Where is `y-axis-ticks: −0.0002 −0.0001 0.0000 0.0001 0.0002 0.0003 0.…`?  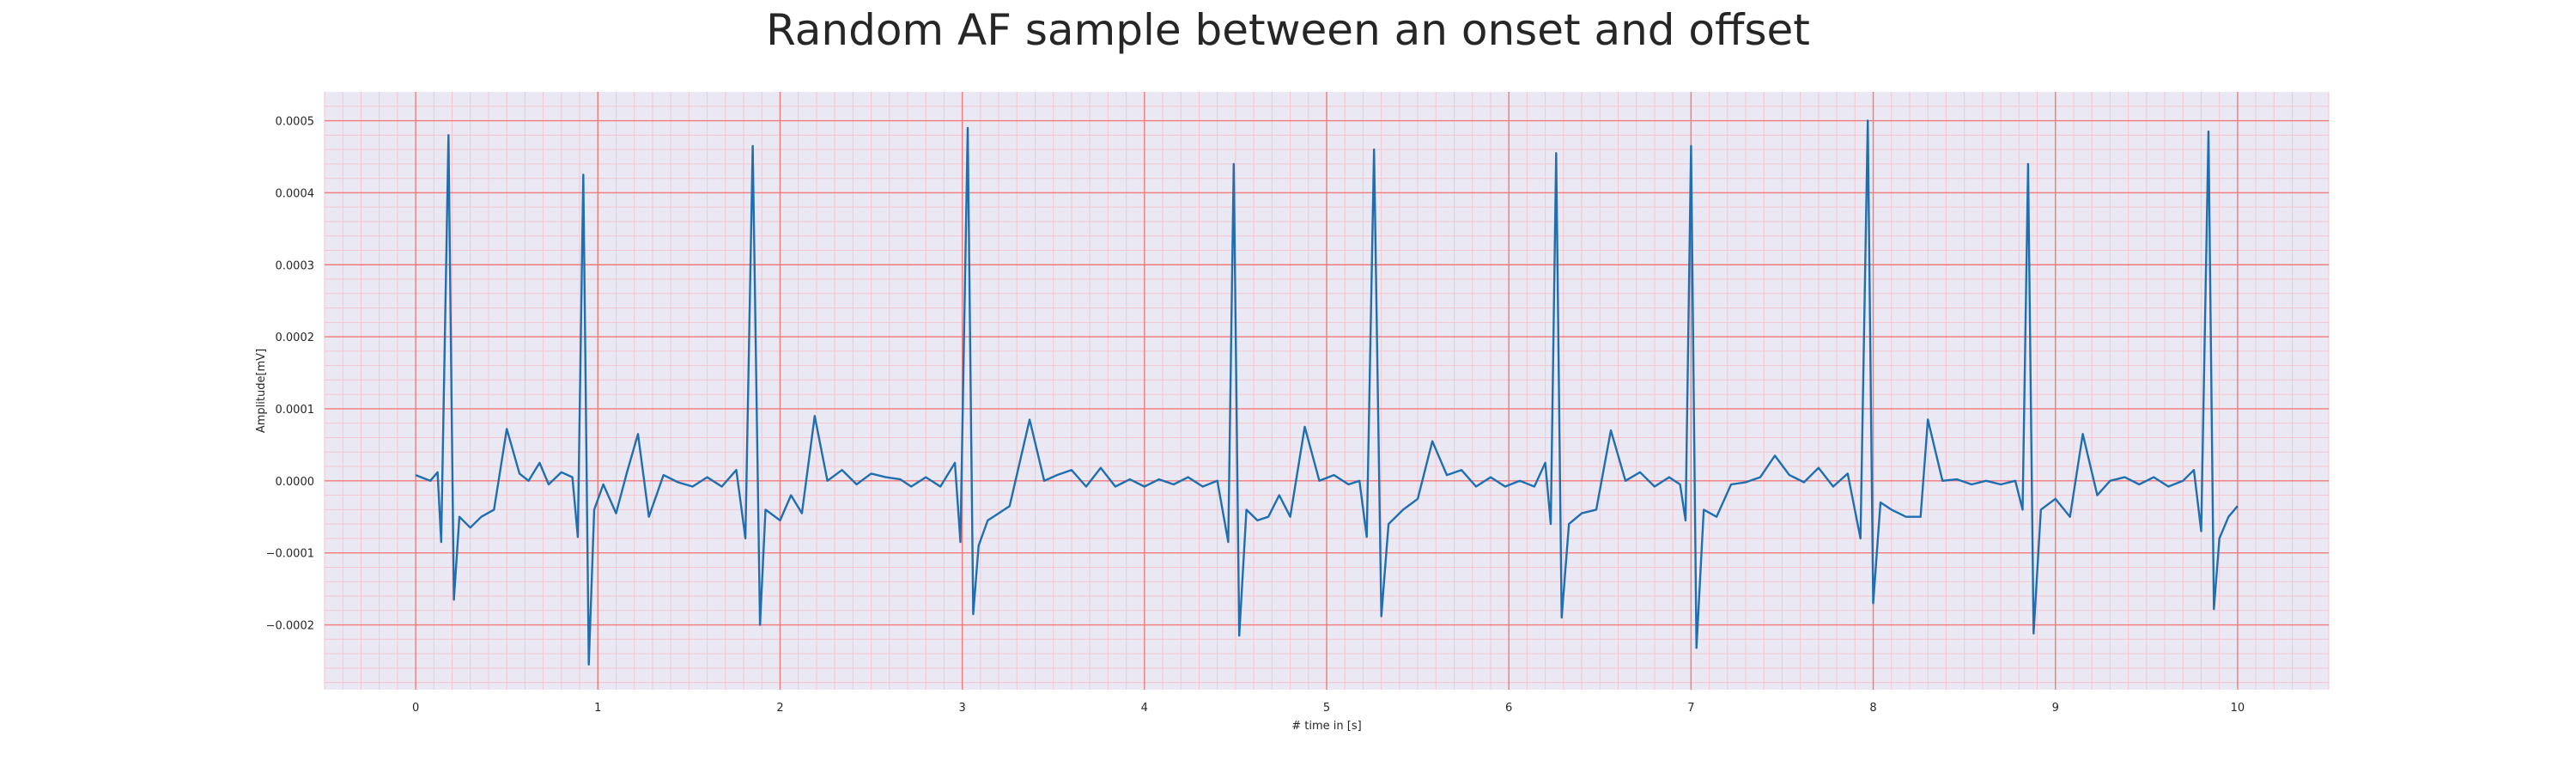
y-axis-ticks: −0.0002 −0.0001 0.0000 0.0001 0.0002 0.0003 0.… is located at coordinates (290, 374).